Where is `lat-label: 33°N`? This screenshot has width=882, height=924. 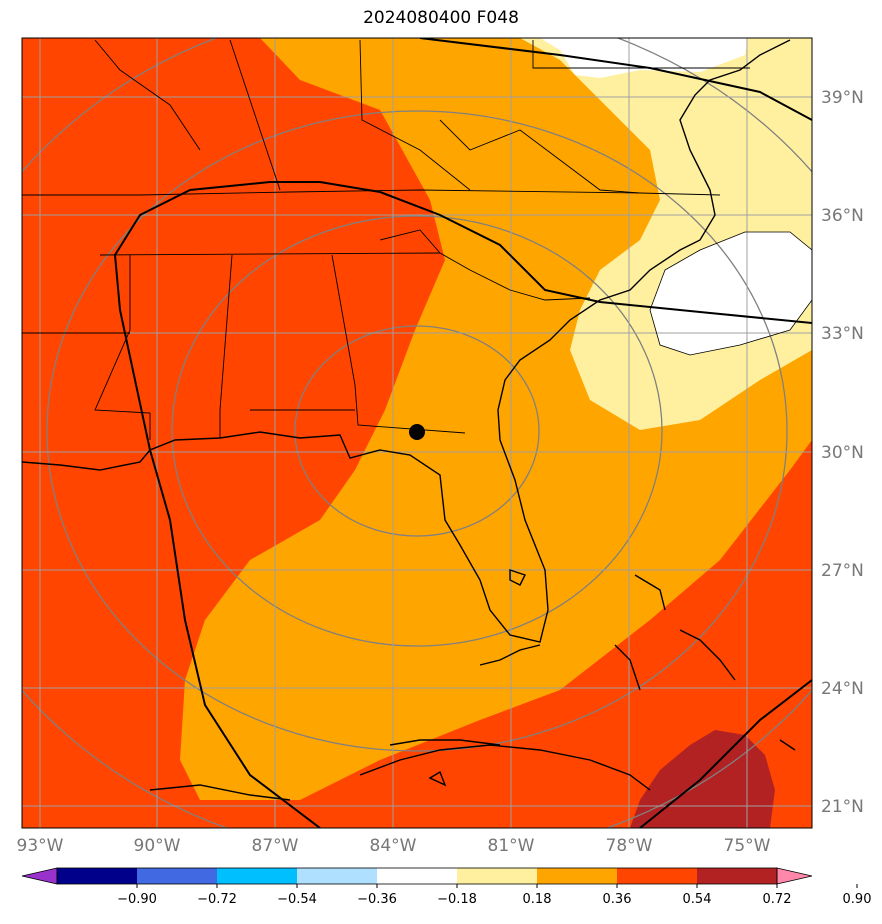
lat-label: 33°N is located at coordinates (842, 334).